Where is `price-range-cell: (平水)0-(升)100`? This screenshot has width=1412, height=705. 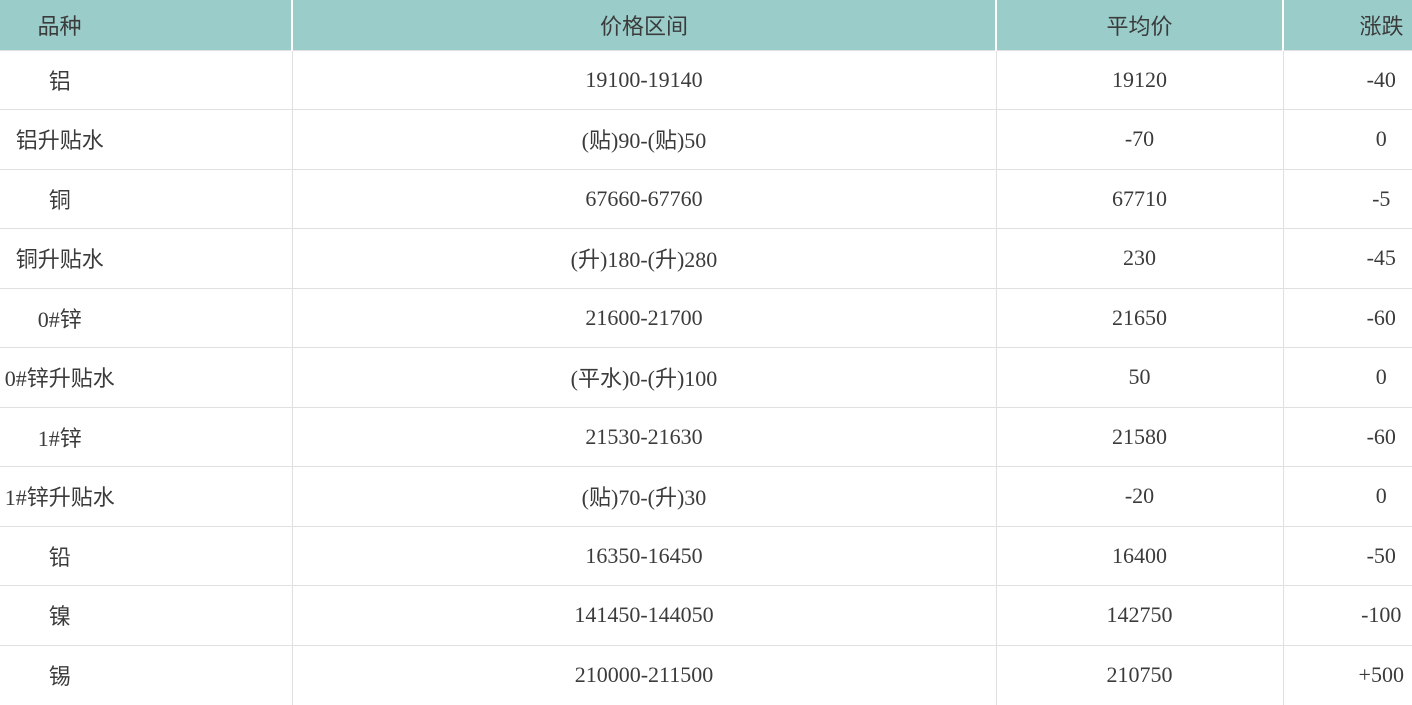
price-range-cell: (平水)0-(升)100 is located at coordinates (643, 377).